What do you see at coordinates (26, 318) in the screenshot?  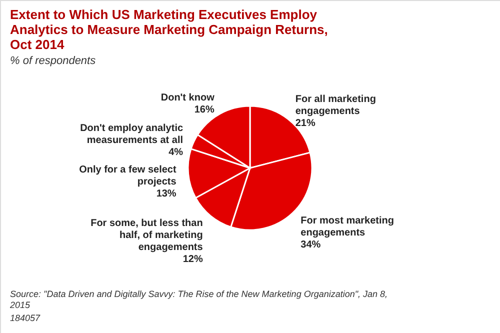 I see `text: 184057` at bounding box center [26, 318].